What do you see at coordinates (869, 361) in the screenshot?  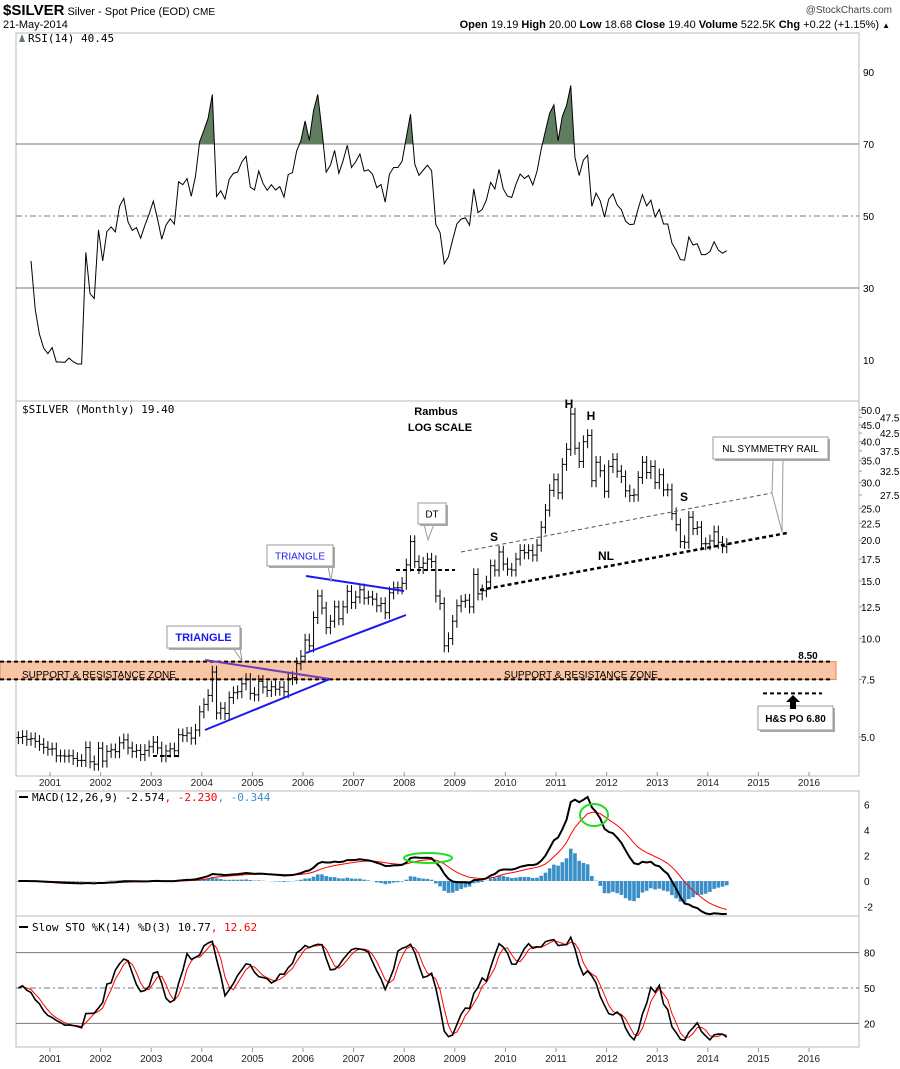 I see `rsi-axis-label: 10` at bounding box center [869, 361].